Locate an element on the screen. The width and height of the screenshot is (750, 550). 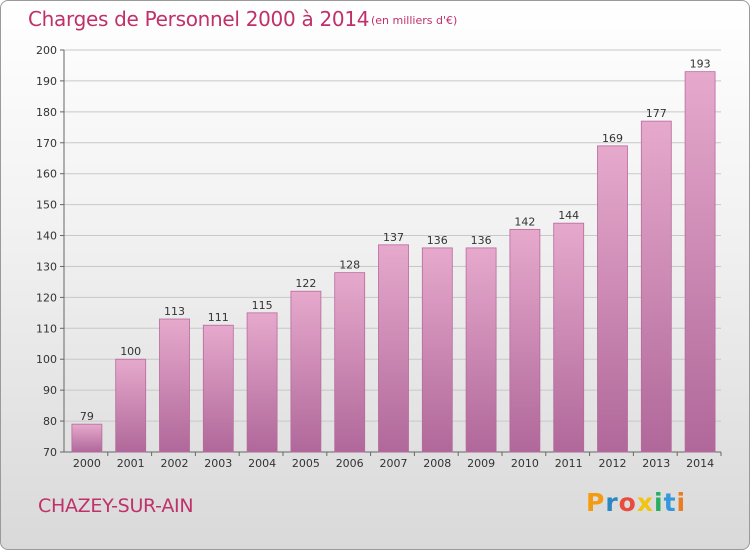
bar-2005 is located at coordinates (306, 371).